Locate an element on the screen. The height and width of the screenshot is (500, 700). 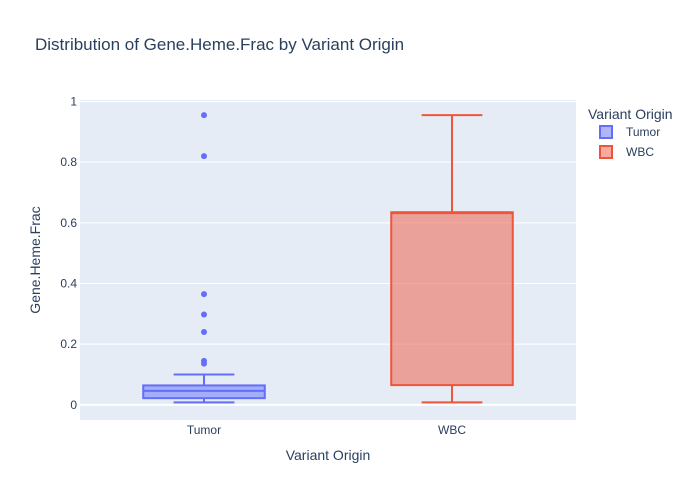
legend-label: WBC is located at coordinates (640, 152).